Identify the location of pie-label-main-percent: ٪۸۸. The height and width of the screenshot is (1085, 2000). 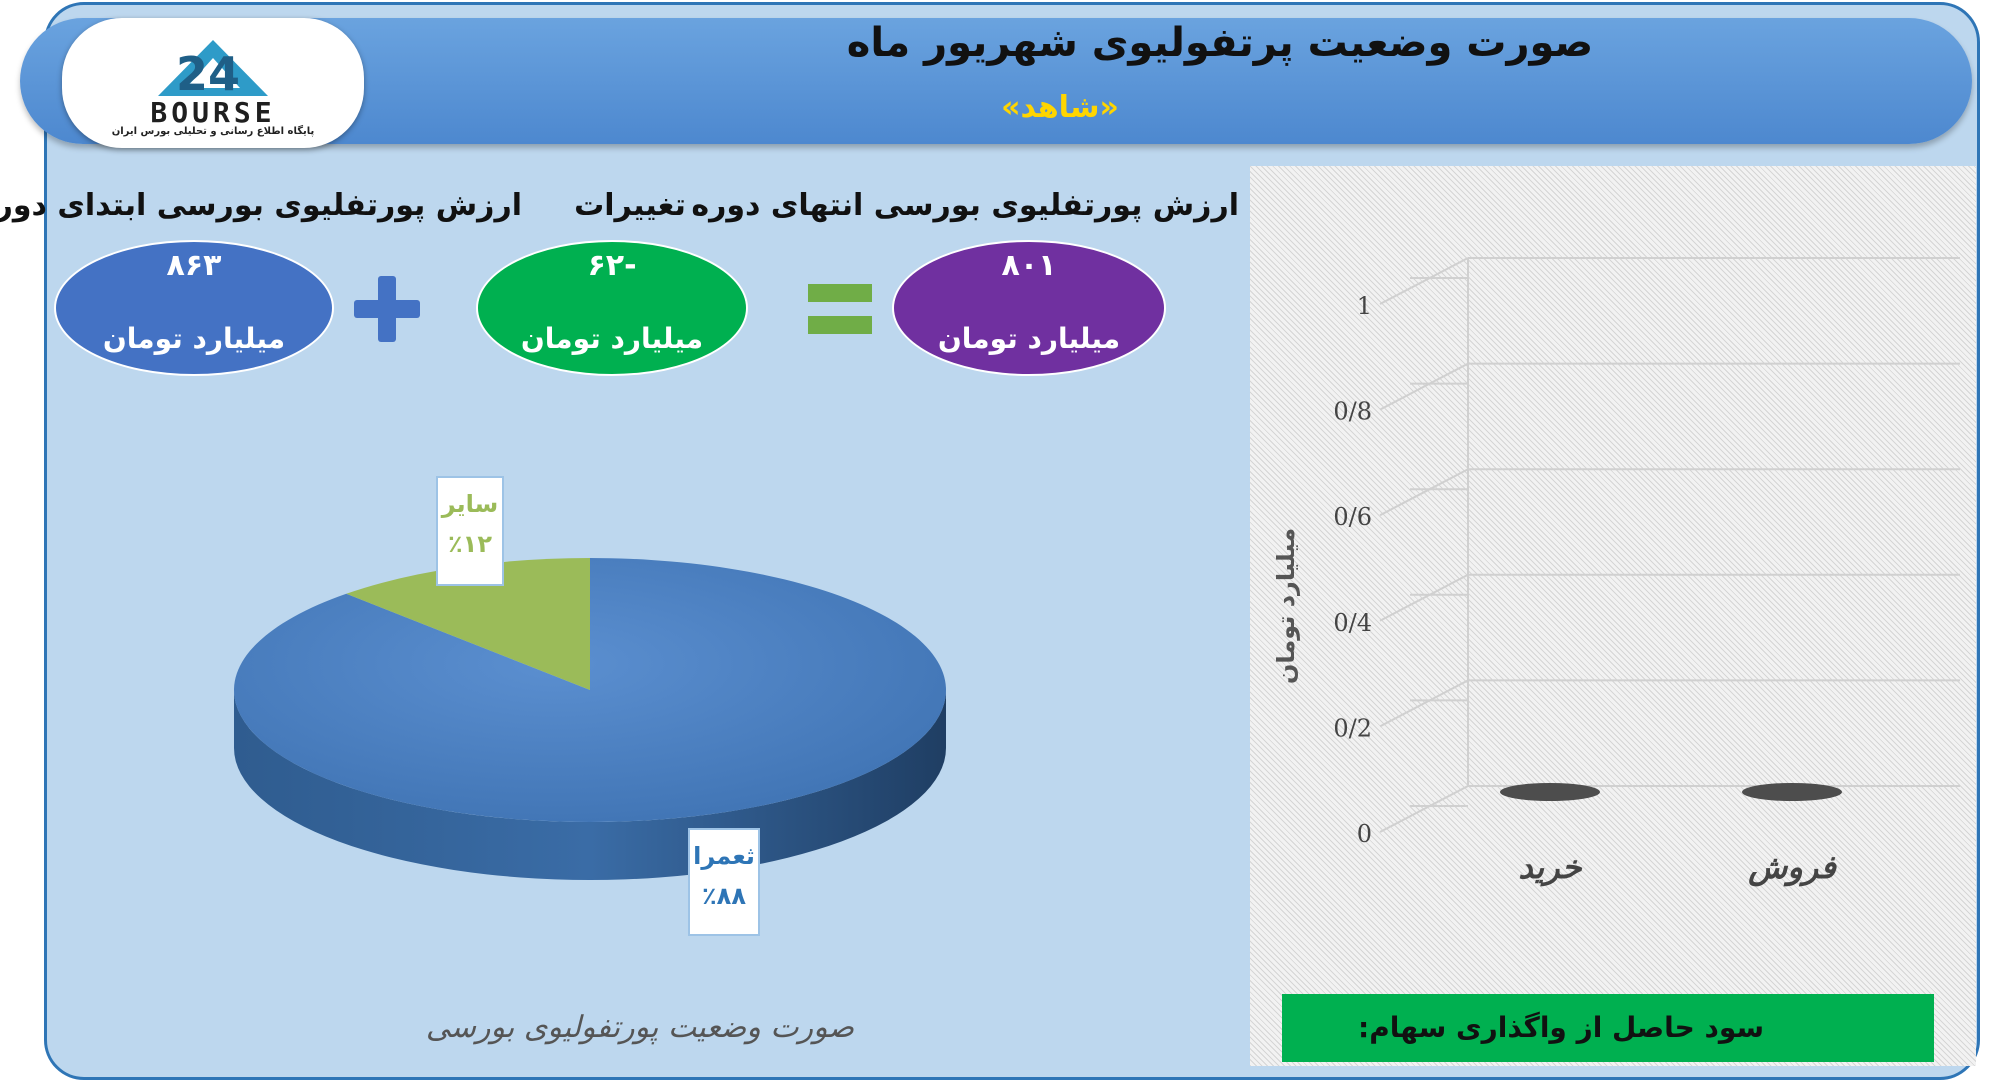
(724, 896).